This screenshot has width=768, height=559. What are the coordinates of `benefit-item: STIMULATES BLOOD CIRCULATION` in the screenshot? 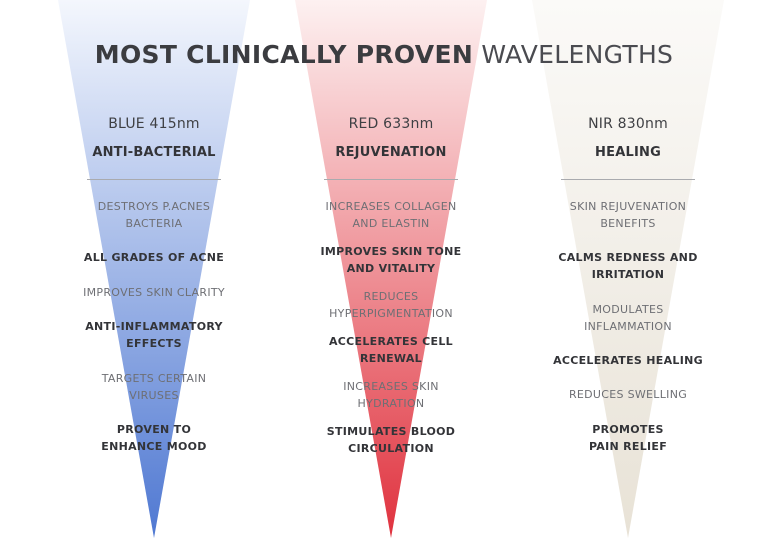 It's located at (391, 440).